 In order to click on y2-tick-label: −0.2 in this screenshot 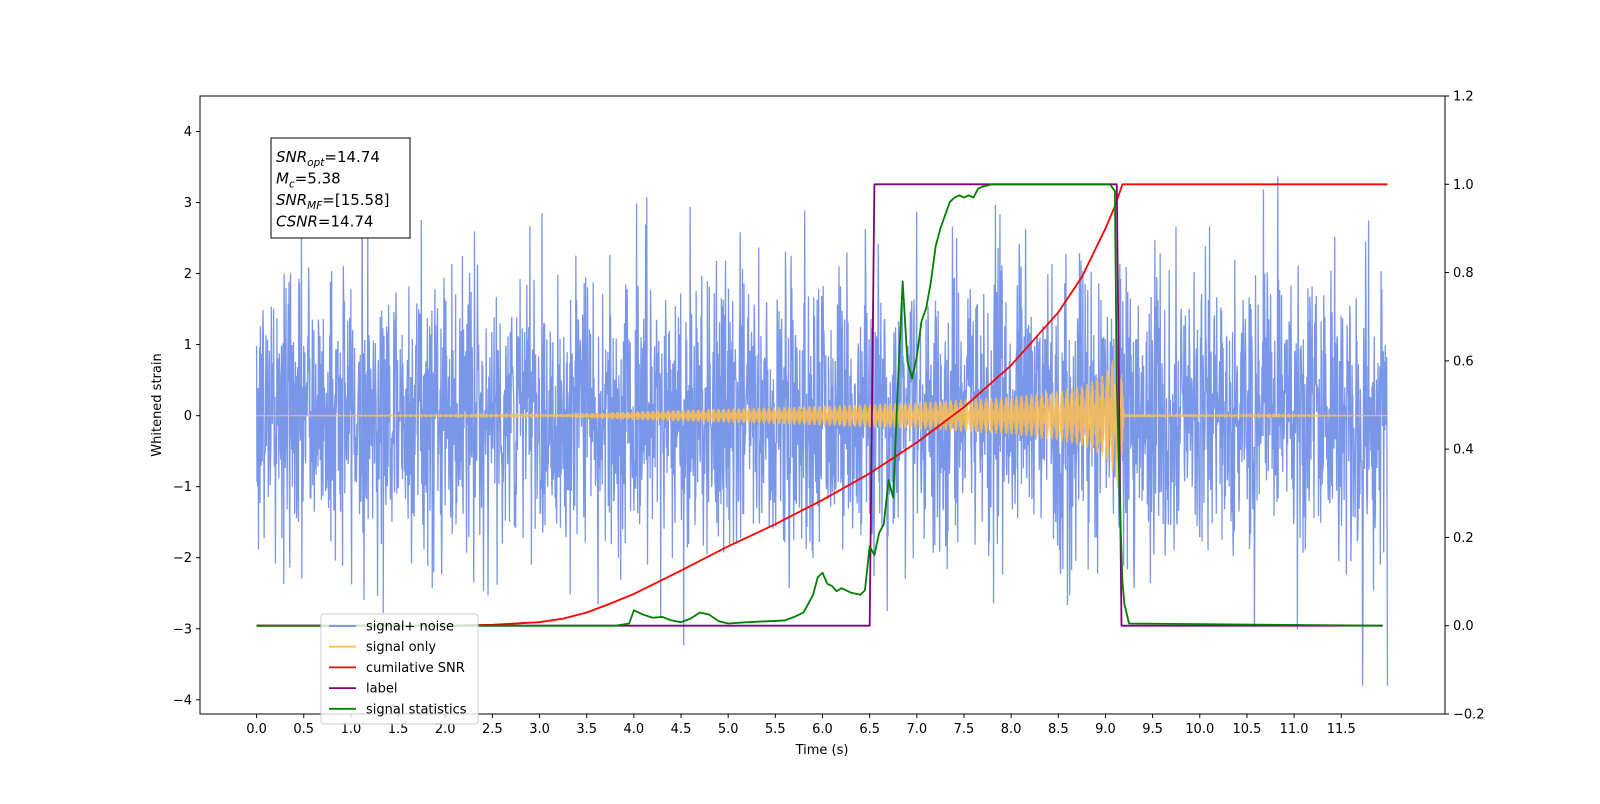, I will do `click(1469, 715)`.